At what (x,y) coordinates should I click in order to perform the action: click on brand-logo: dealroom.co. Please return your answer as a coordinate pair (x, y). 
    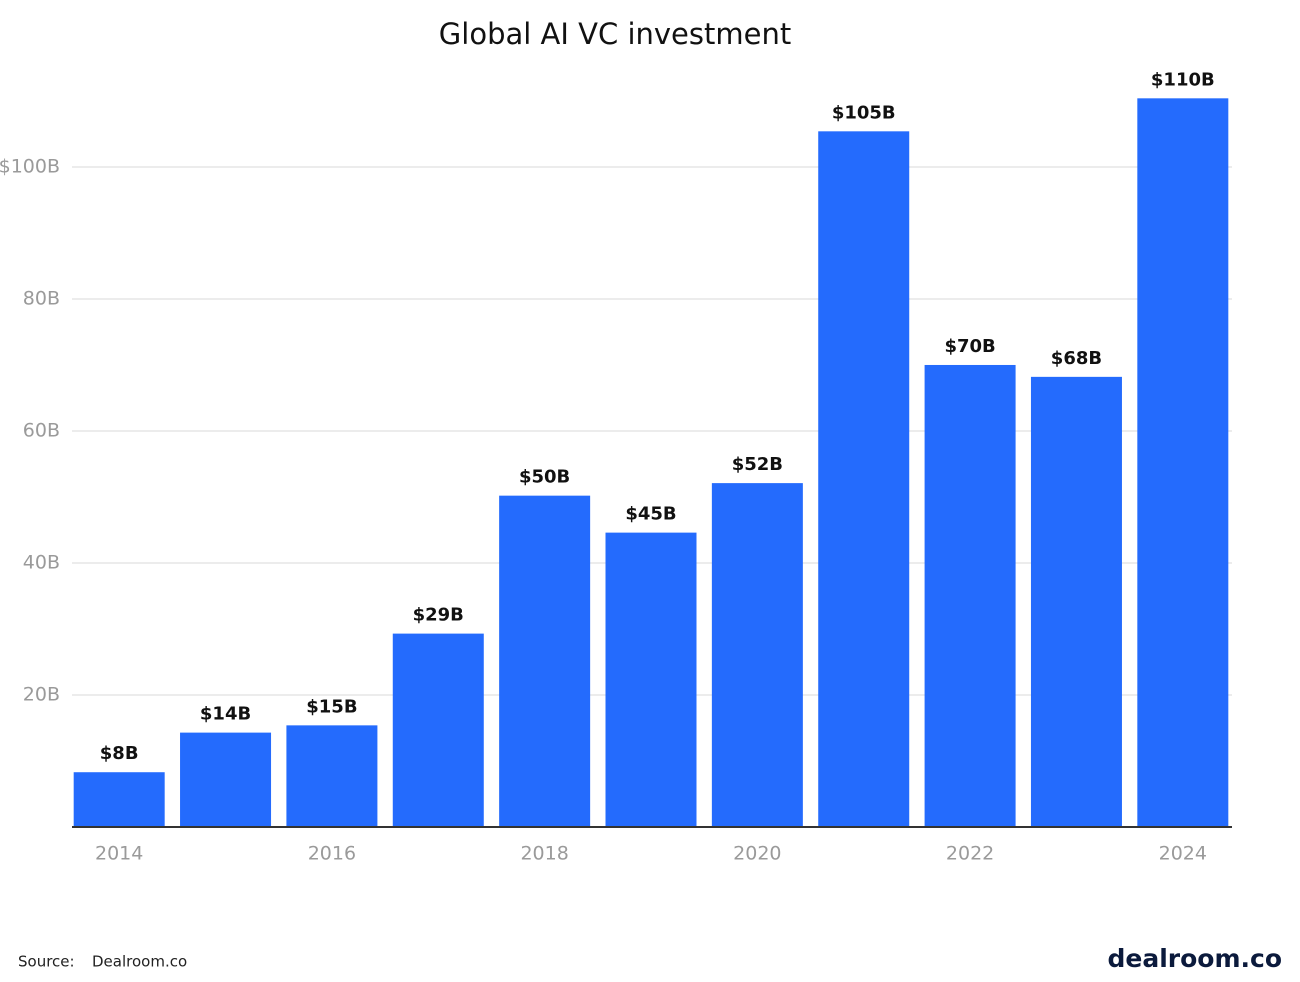
    Looking at the image, I should click on (1194, 958).